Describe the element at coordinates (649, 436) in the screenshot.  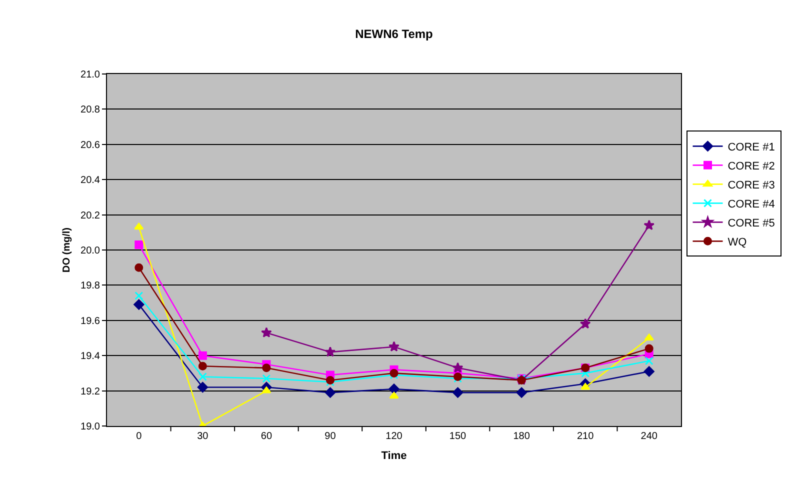
I see `x-tick-label: 240` at that location.